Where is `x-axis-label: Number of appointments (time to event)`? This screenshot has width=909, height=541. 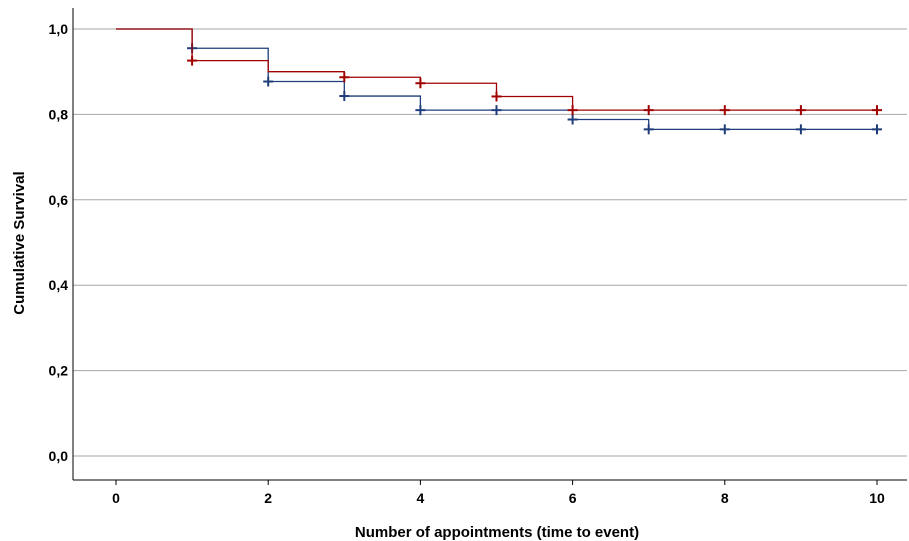 x-axis-label: Number of appointments (time to event) is located at coordinates (497, 532).